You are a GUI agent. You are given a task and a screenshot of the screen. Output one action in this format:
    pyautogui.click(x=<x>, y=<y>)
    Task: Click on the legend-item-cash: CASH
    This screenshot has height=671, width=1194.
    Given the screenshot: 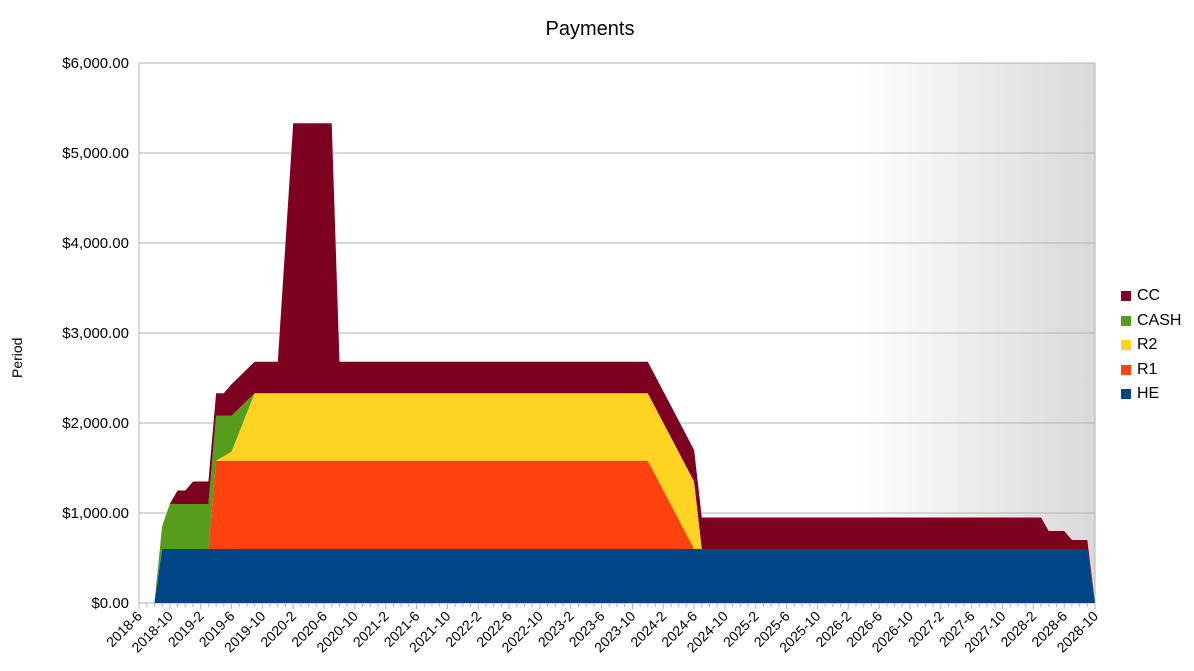 What is the action you would take?
    pyautogui.click(x=1151, y=321)
    